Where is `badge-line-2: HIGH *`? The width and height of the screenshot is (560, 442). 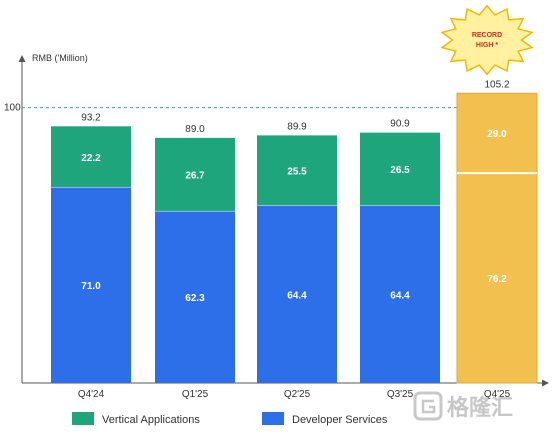 badge-line-2: HIGH * is located at coordinates (487, 45).